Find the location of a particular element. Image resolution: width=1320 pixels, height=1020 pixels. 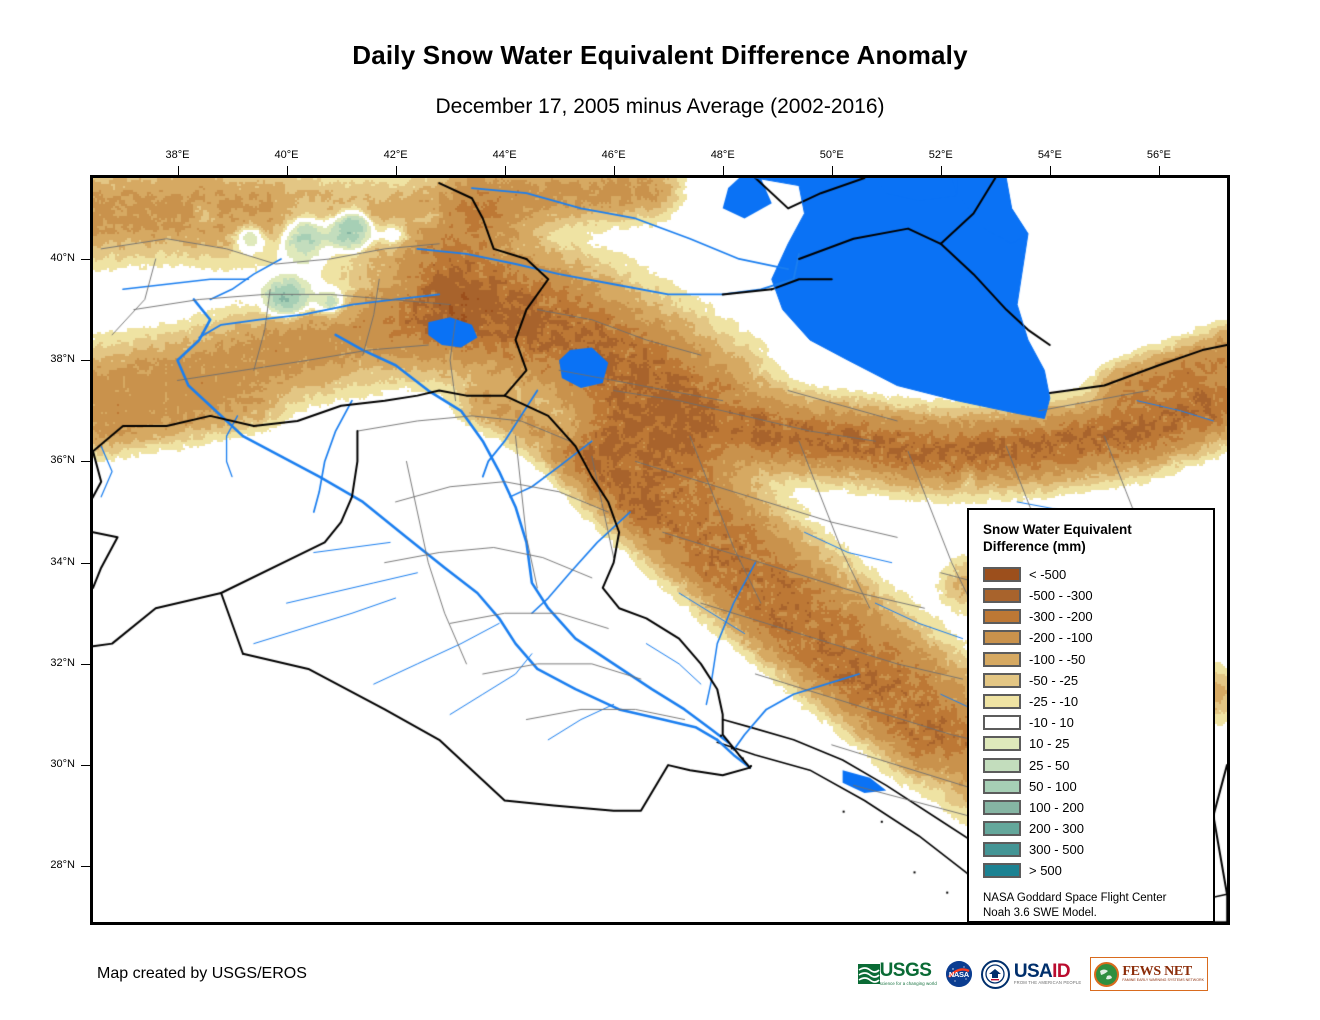

legend-title: Snow Water Equivalent Difference (mm) is located at coordinates (1093, 539).